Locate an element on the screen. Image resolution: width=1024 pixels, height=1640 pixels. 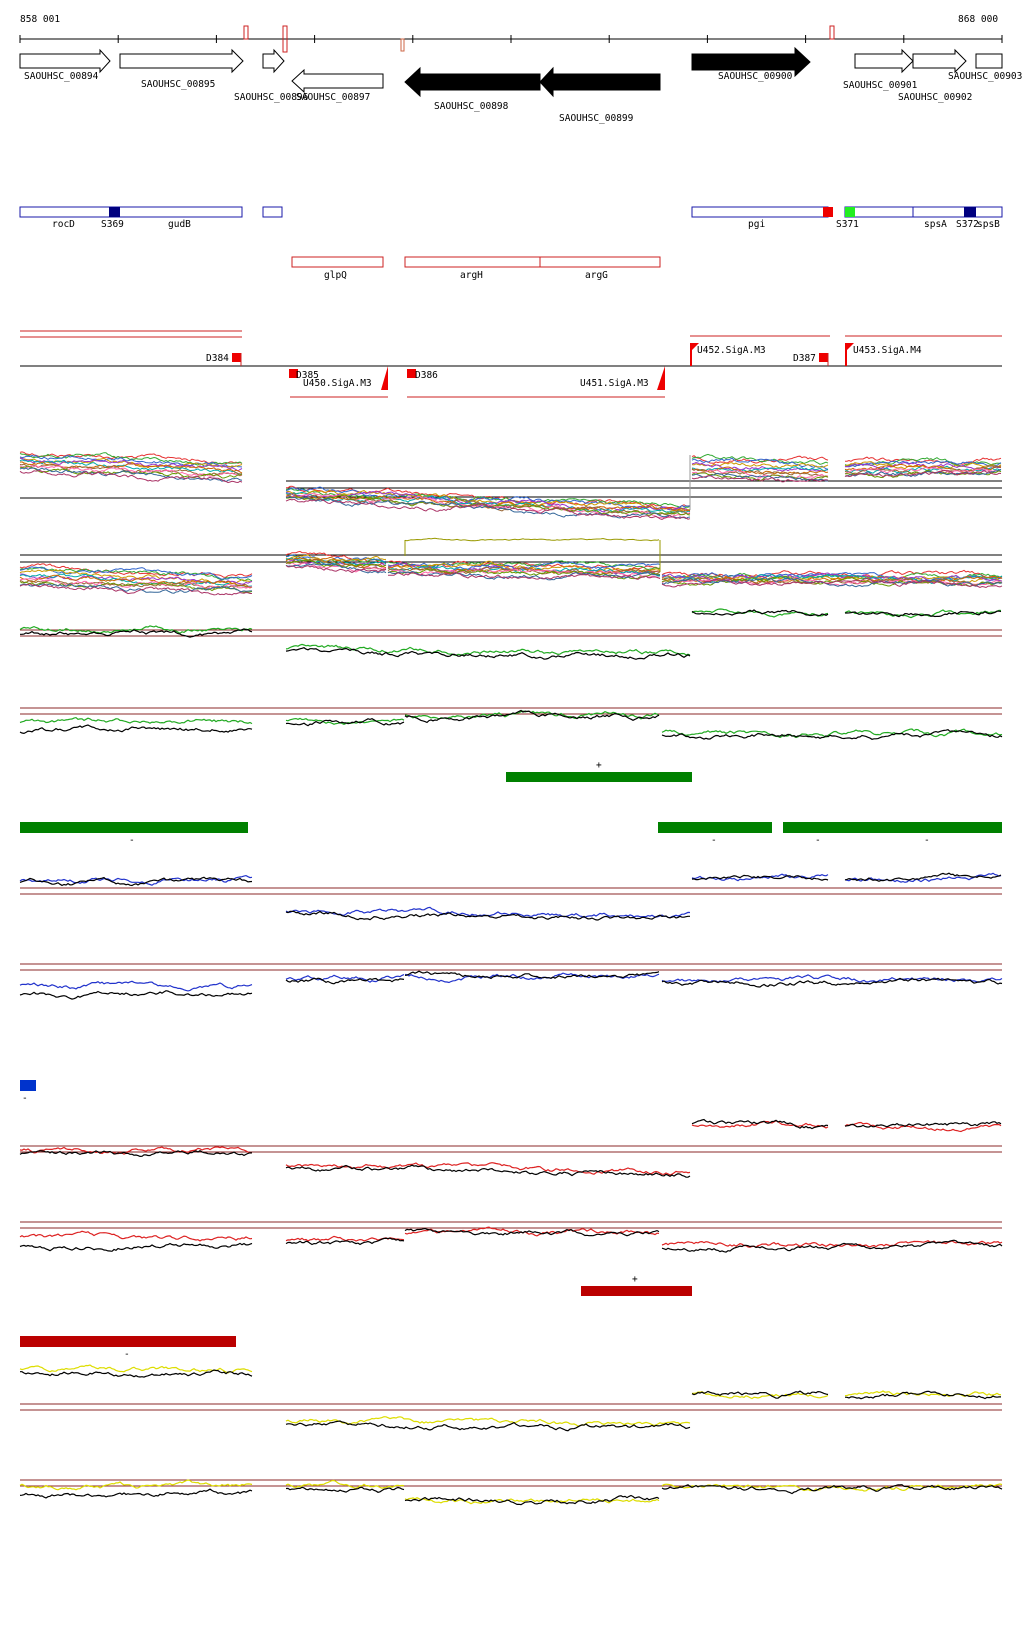
operon-label: pgi is located at coordinates (756, 224).